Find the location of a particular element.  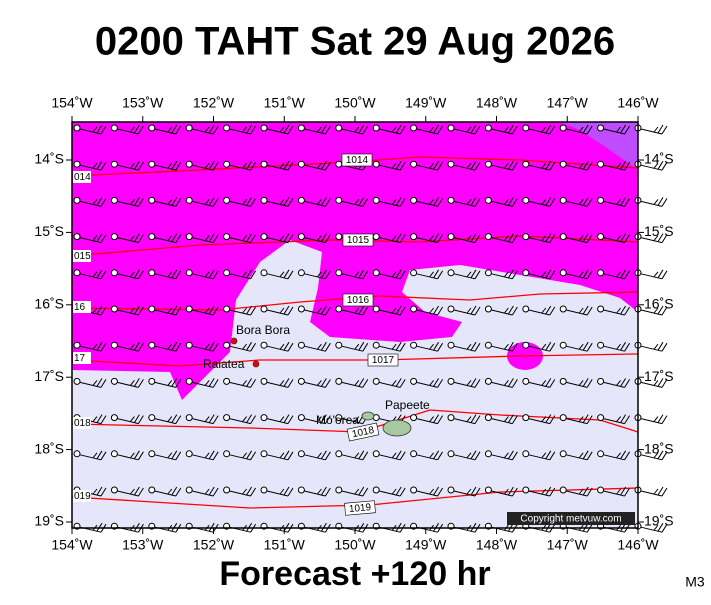

isobar-label: 1014 is located at coordinates (357, 160).